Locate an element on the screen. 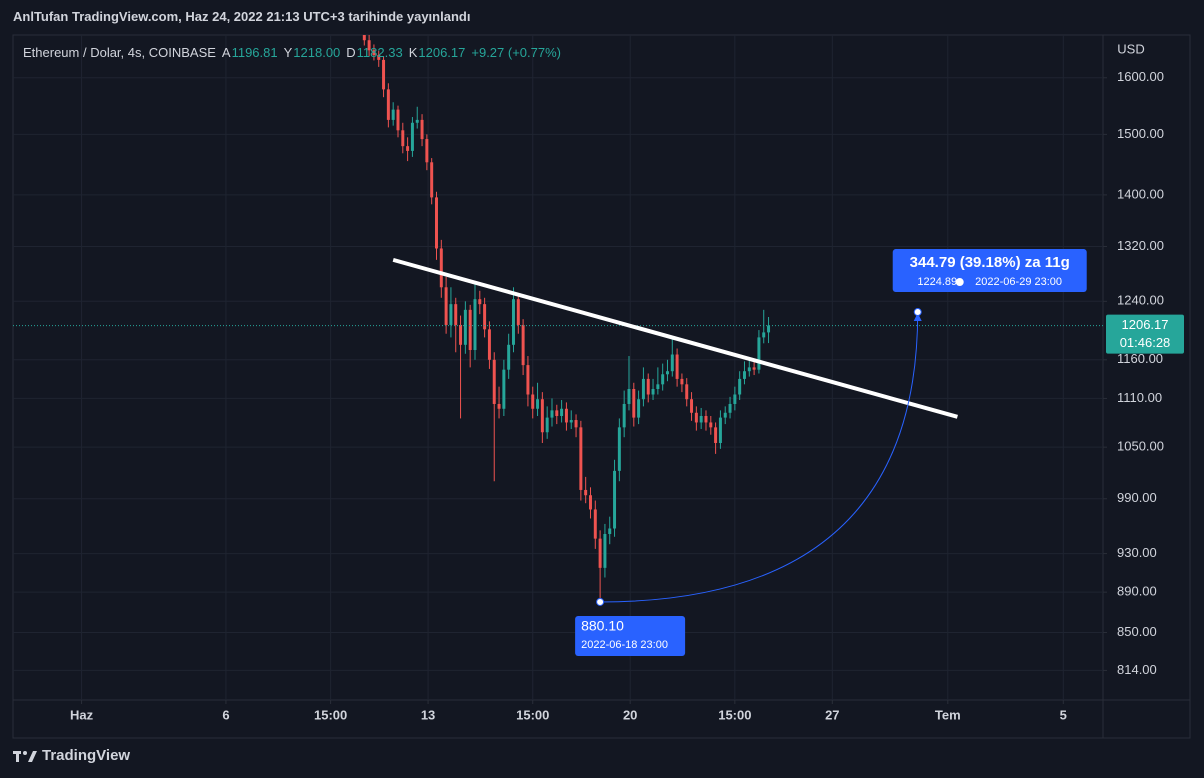 This screenshot has width=1204, height=778. x-tick-label: 27 is located at coordinates (832, 714).